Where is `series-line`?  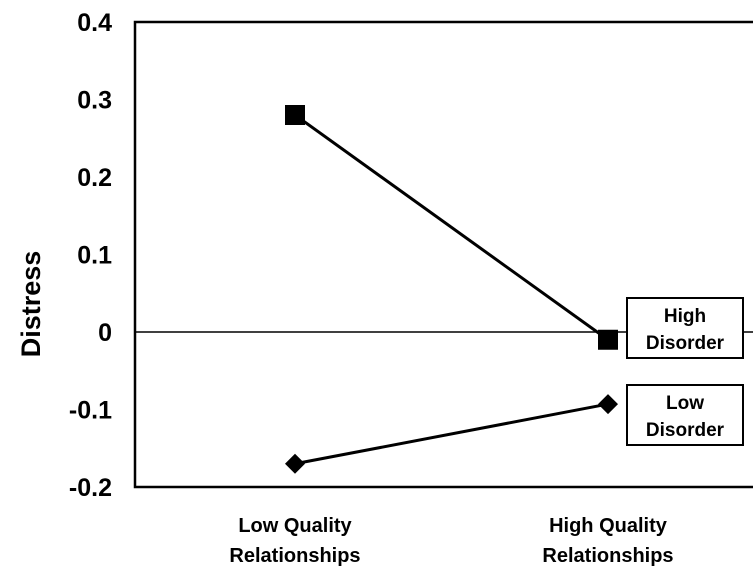 series-line is located at coordinates (451, 434).